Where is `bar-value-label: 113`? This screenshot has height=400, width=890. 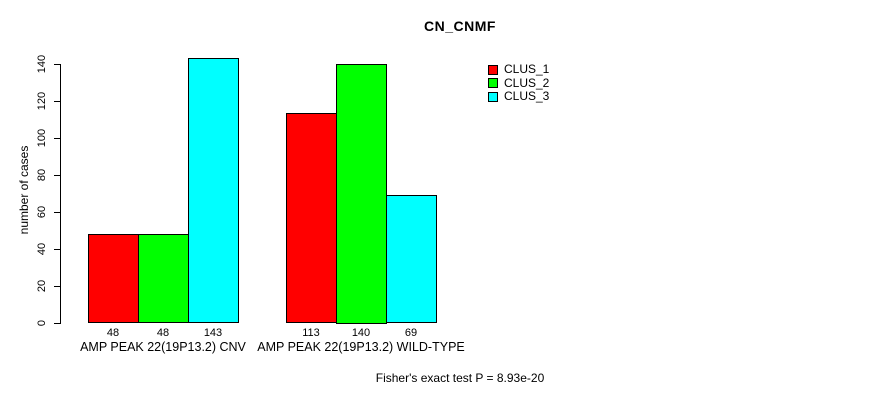 bar-value-label: 113 is located at coordinates (311, 333).